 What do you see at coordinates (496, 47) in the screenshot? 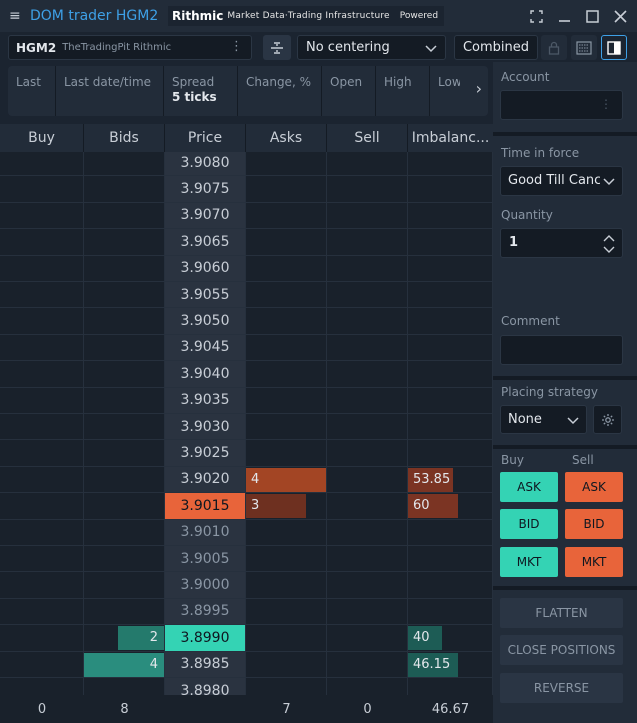
I see `combined-button: Combined` at bounding box center [496, 47].